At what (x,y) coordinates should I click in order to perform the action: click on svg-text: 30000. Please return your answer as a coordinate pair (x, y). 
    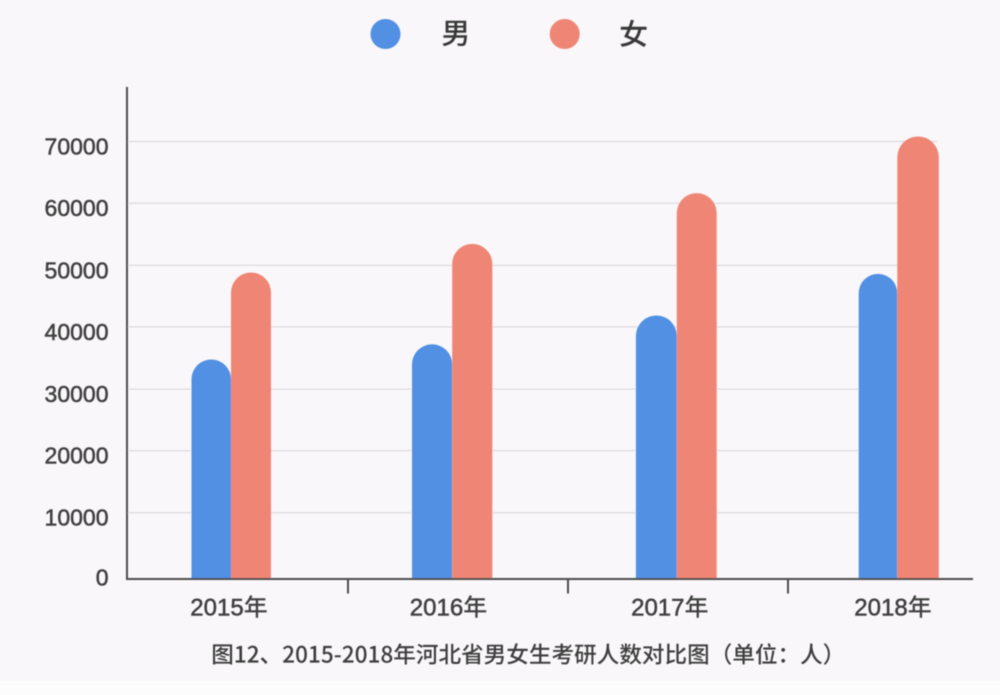
    Looking at the image, I should click on (77, 394).